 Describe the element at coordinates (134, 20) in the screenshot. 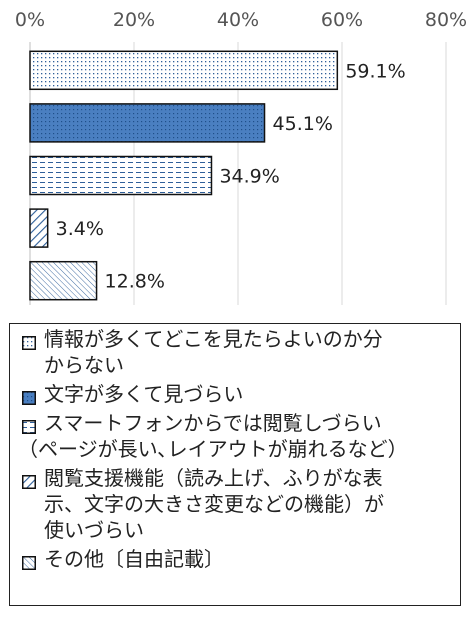

I see `x-tick-label: 20%` at that location.